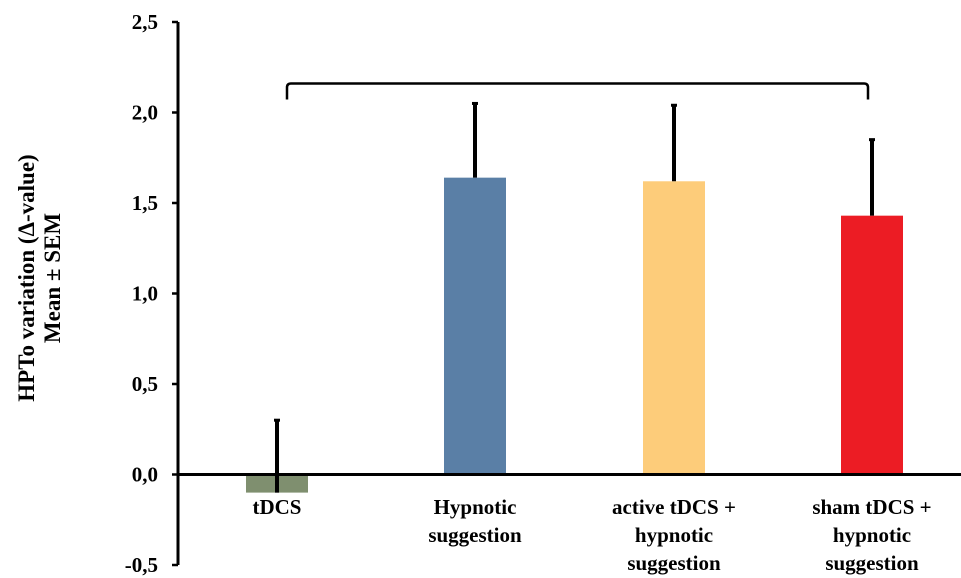 This screenshot has width=961, height=578. I want to click on category-label: tDCS, so click(276, 507).